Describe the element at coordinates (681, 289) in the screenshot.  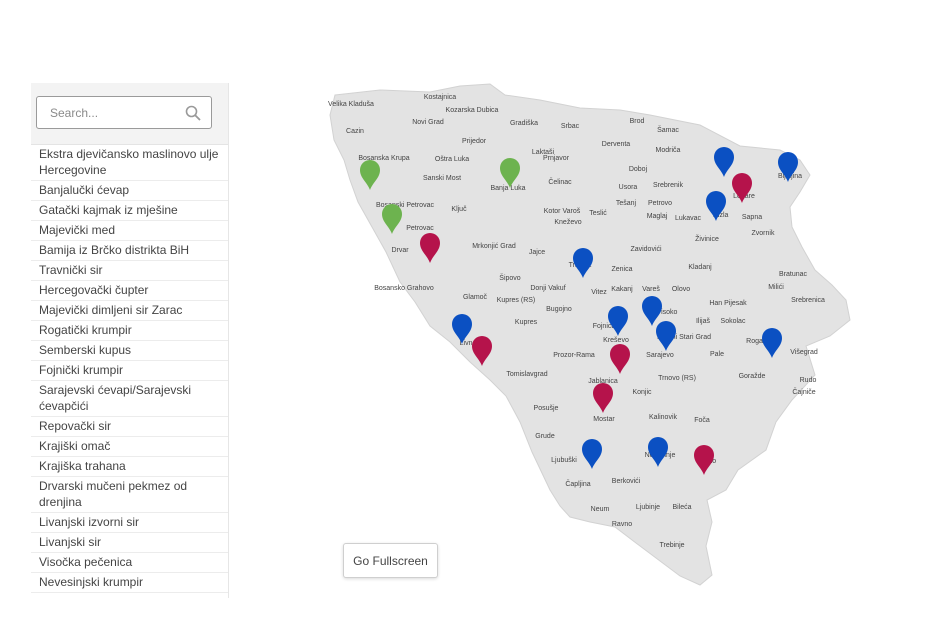
I see `city-label: Olovo` at that location.